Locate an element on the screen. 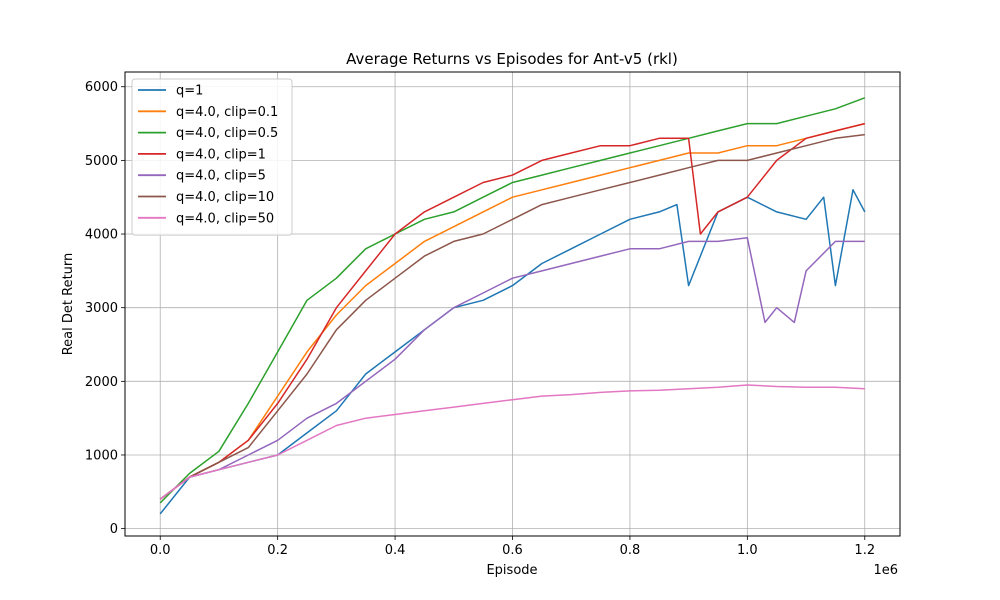 This screenshot has height=600, width=1000. y-tick-label: 0 is located at coordinates (114, 529).